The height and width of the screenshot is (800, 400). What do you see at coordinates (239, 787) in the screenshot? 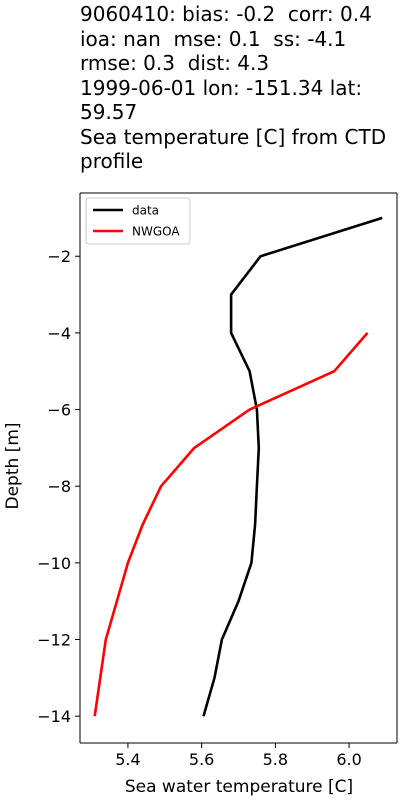
I see `x-axis-label: Sea water temperature [C]` at bounding box center [239, 787].